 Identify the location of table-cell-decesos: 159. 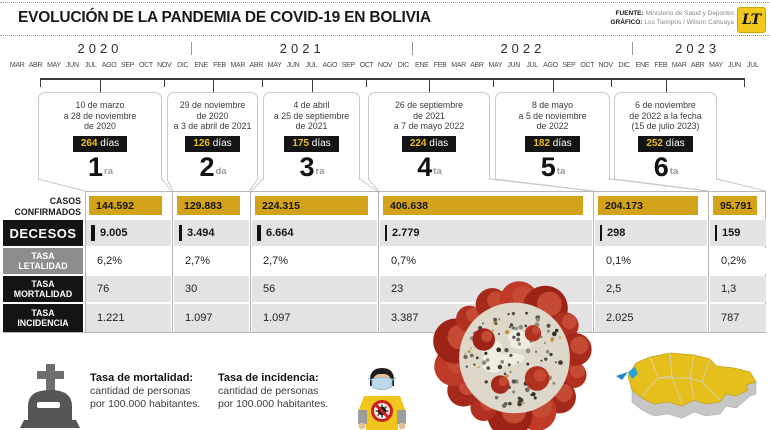
(738, 233).